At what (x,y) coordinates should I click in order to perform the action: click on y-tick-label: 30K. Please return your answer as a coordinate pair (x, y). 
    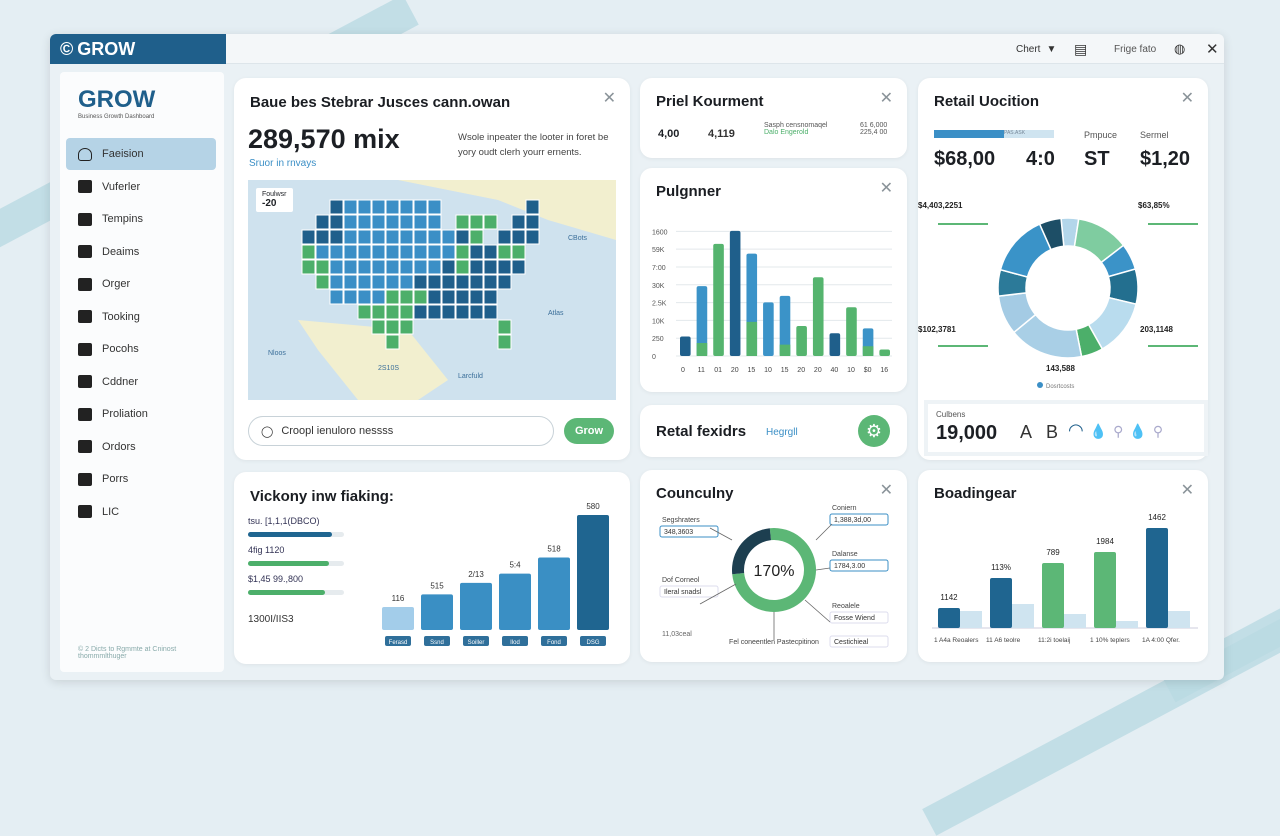
    Looking at the image, I should click on (658, 286).